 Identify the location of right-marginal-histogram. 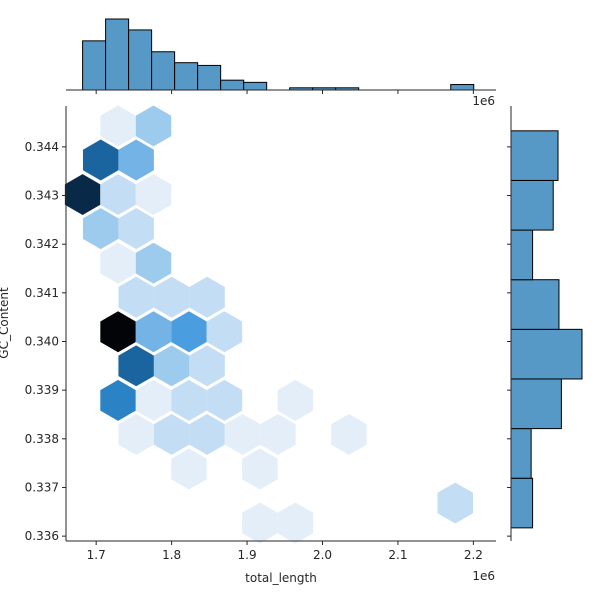
(545, 323).